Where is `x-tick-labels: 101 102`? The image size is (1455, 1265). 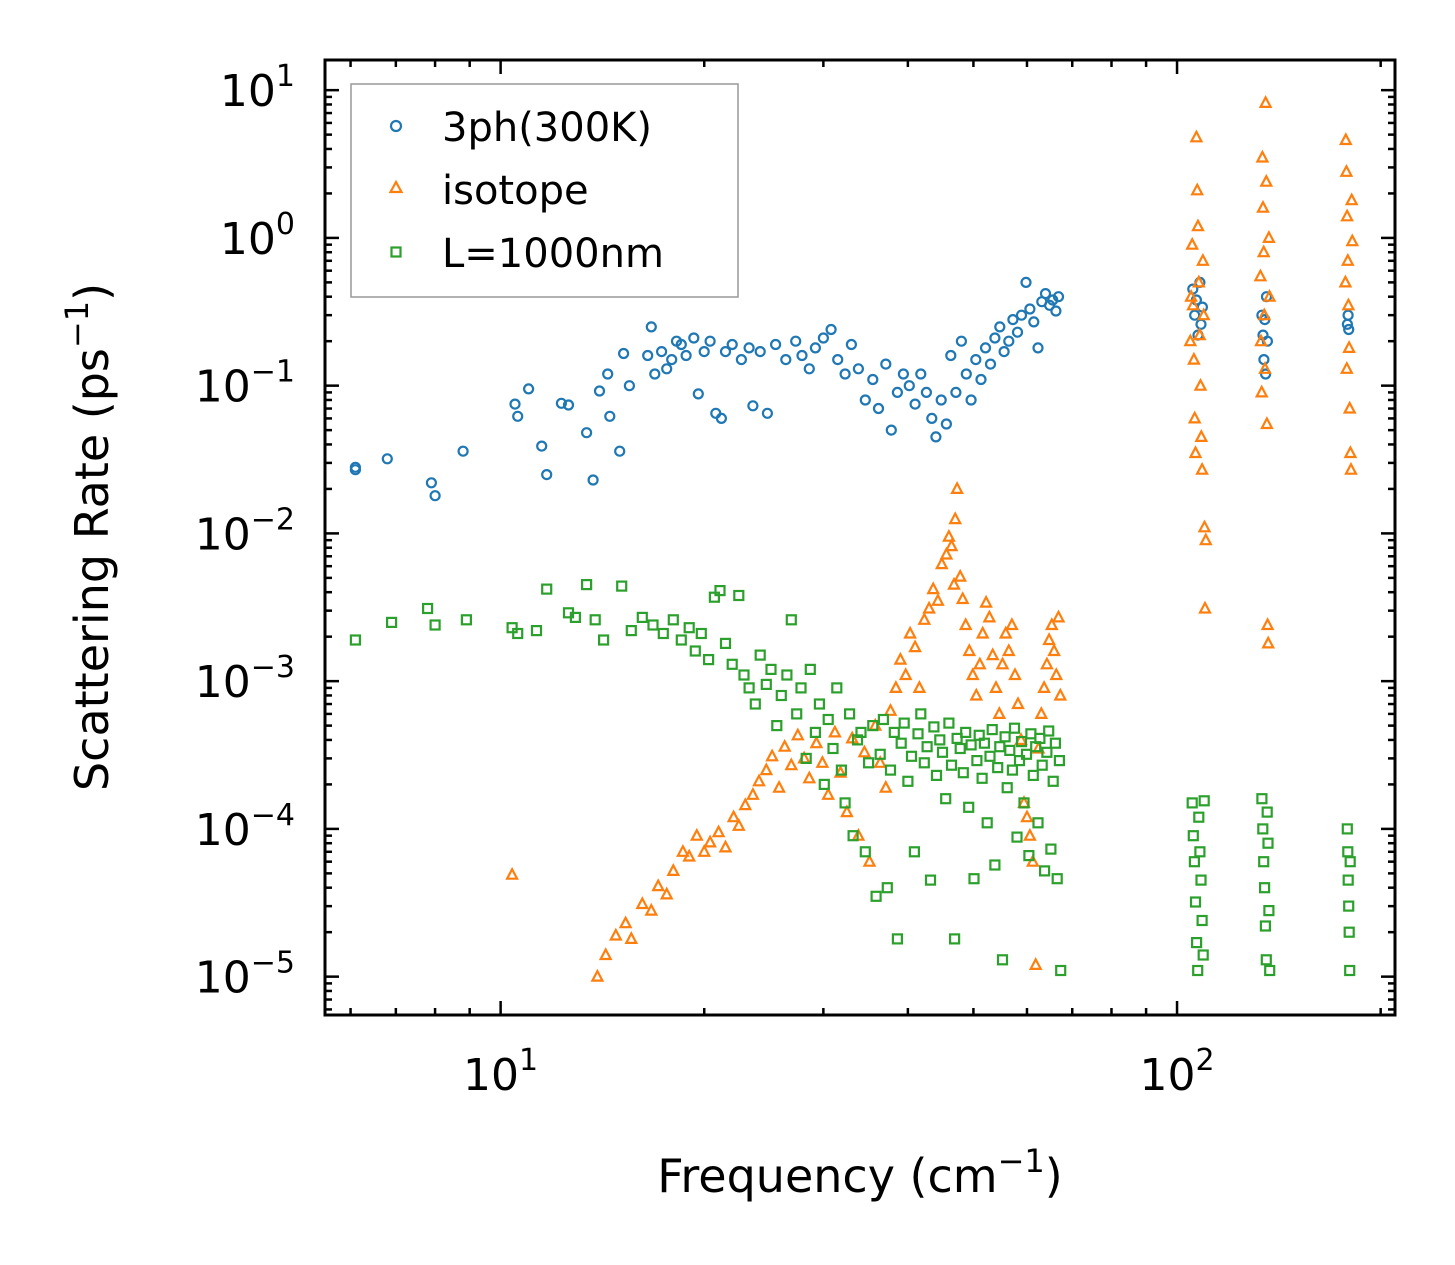 x-tick-labels: 101 102 is located at coordinates (838, 1072).